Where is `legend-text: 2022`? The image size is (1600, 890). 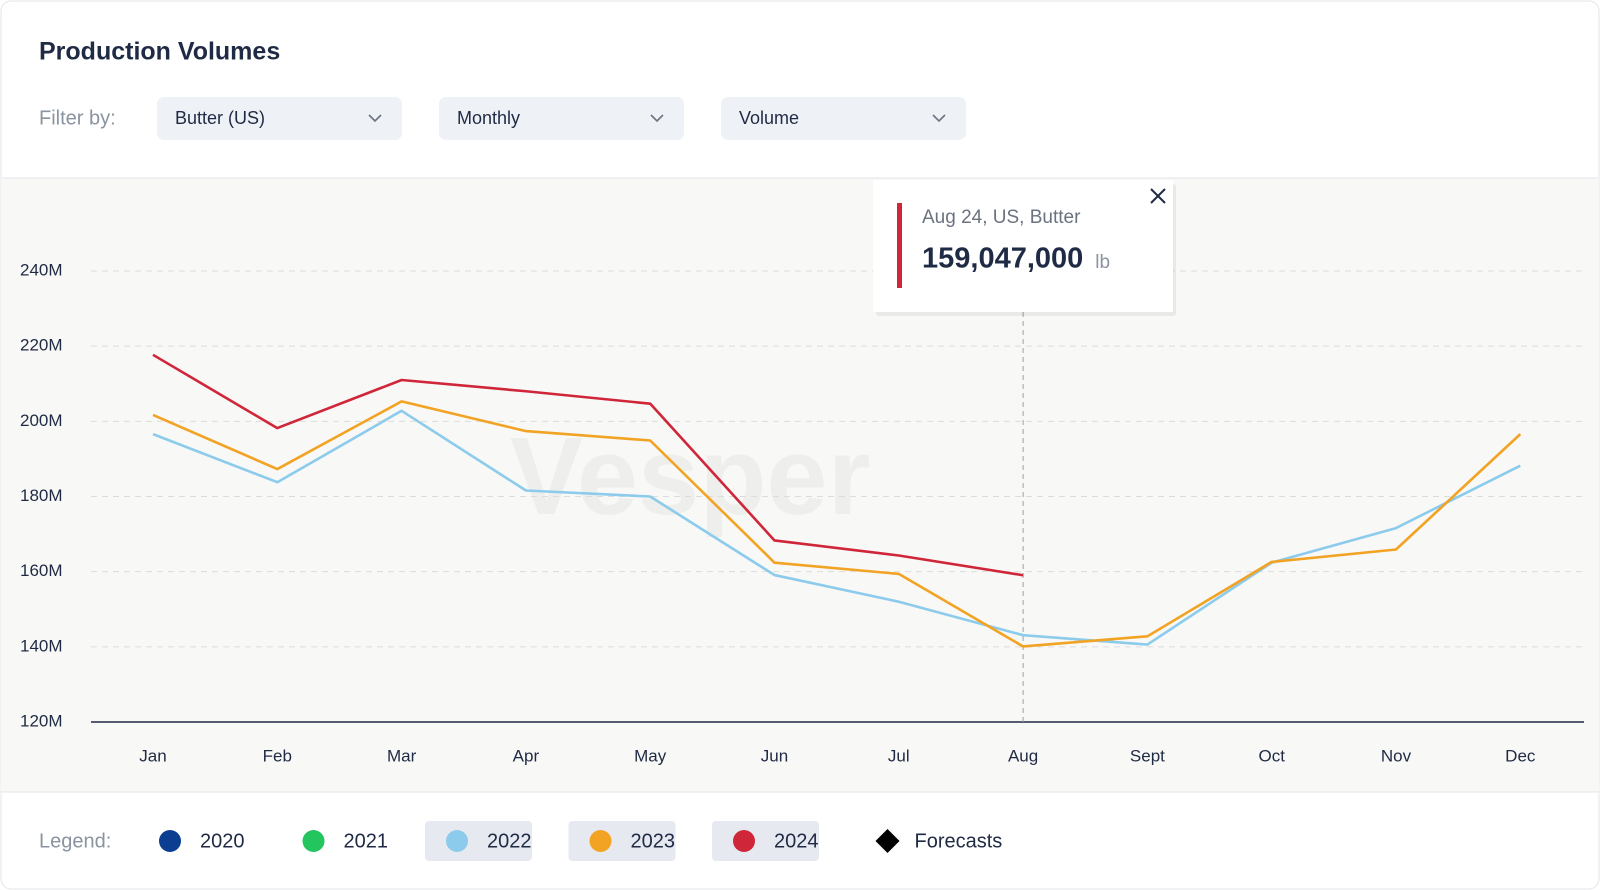
legend-text: 2022 is located at coordinates (509, 841).